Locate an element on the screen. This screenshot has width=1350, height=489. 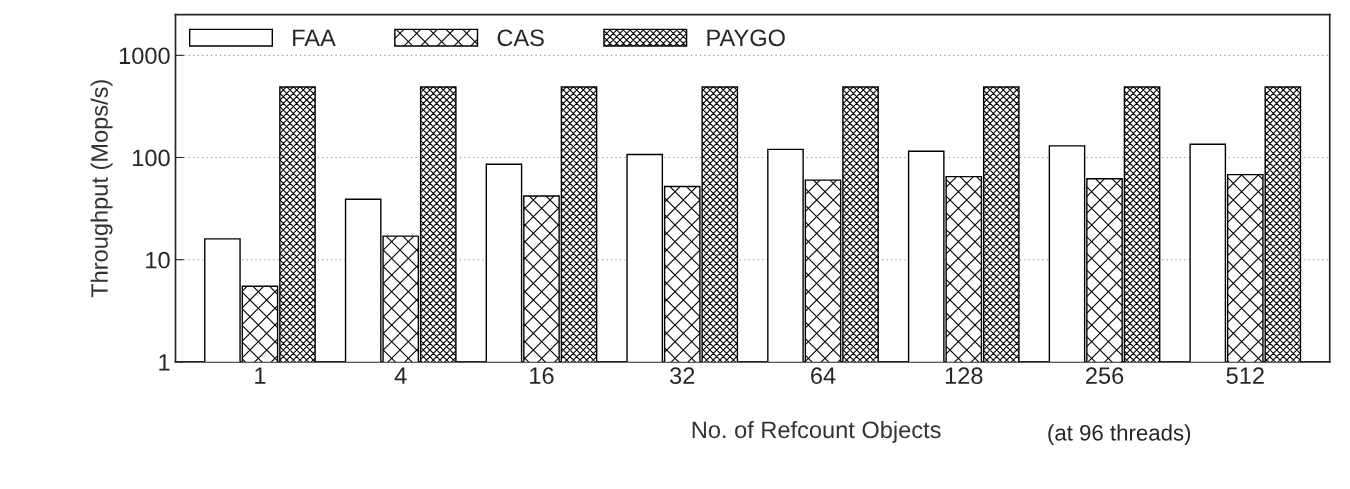
x-tick-label: 4 is located at coordinates (400, 375).